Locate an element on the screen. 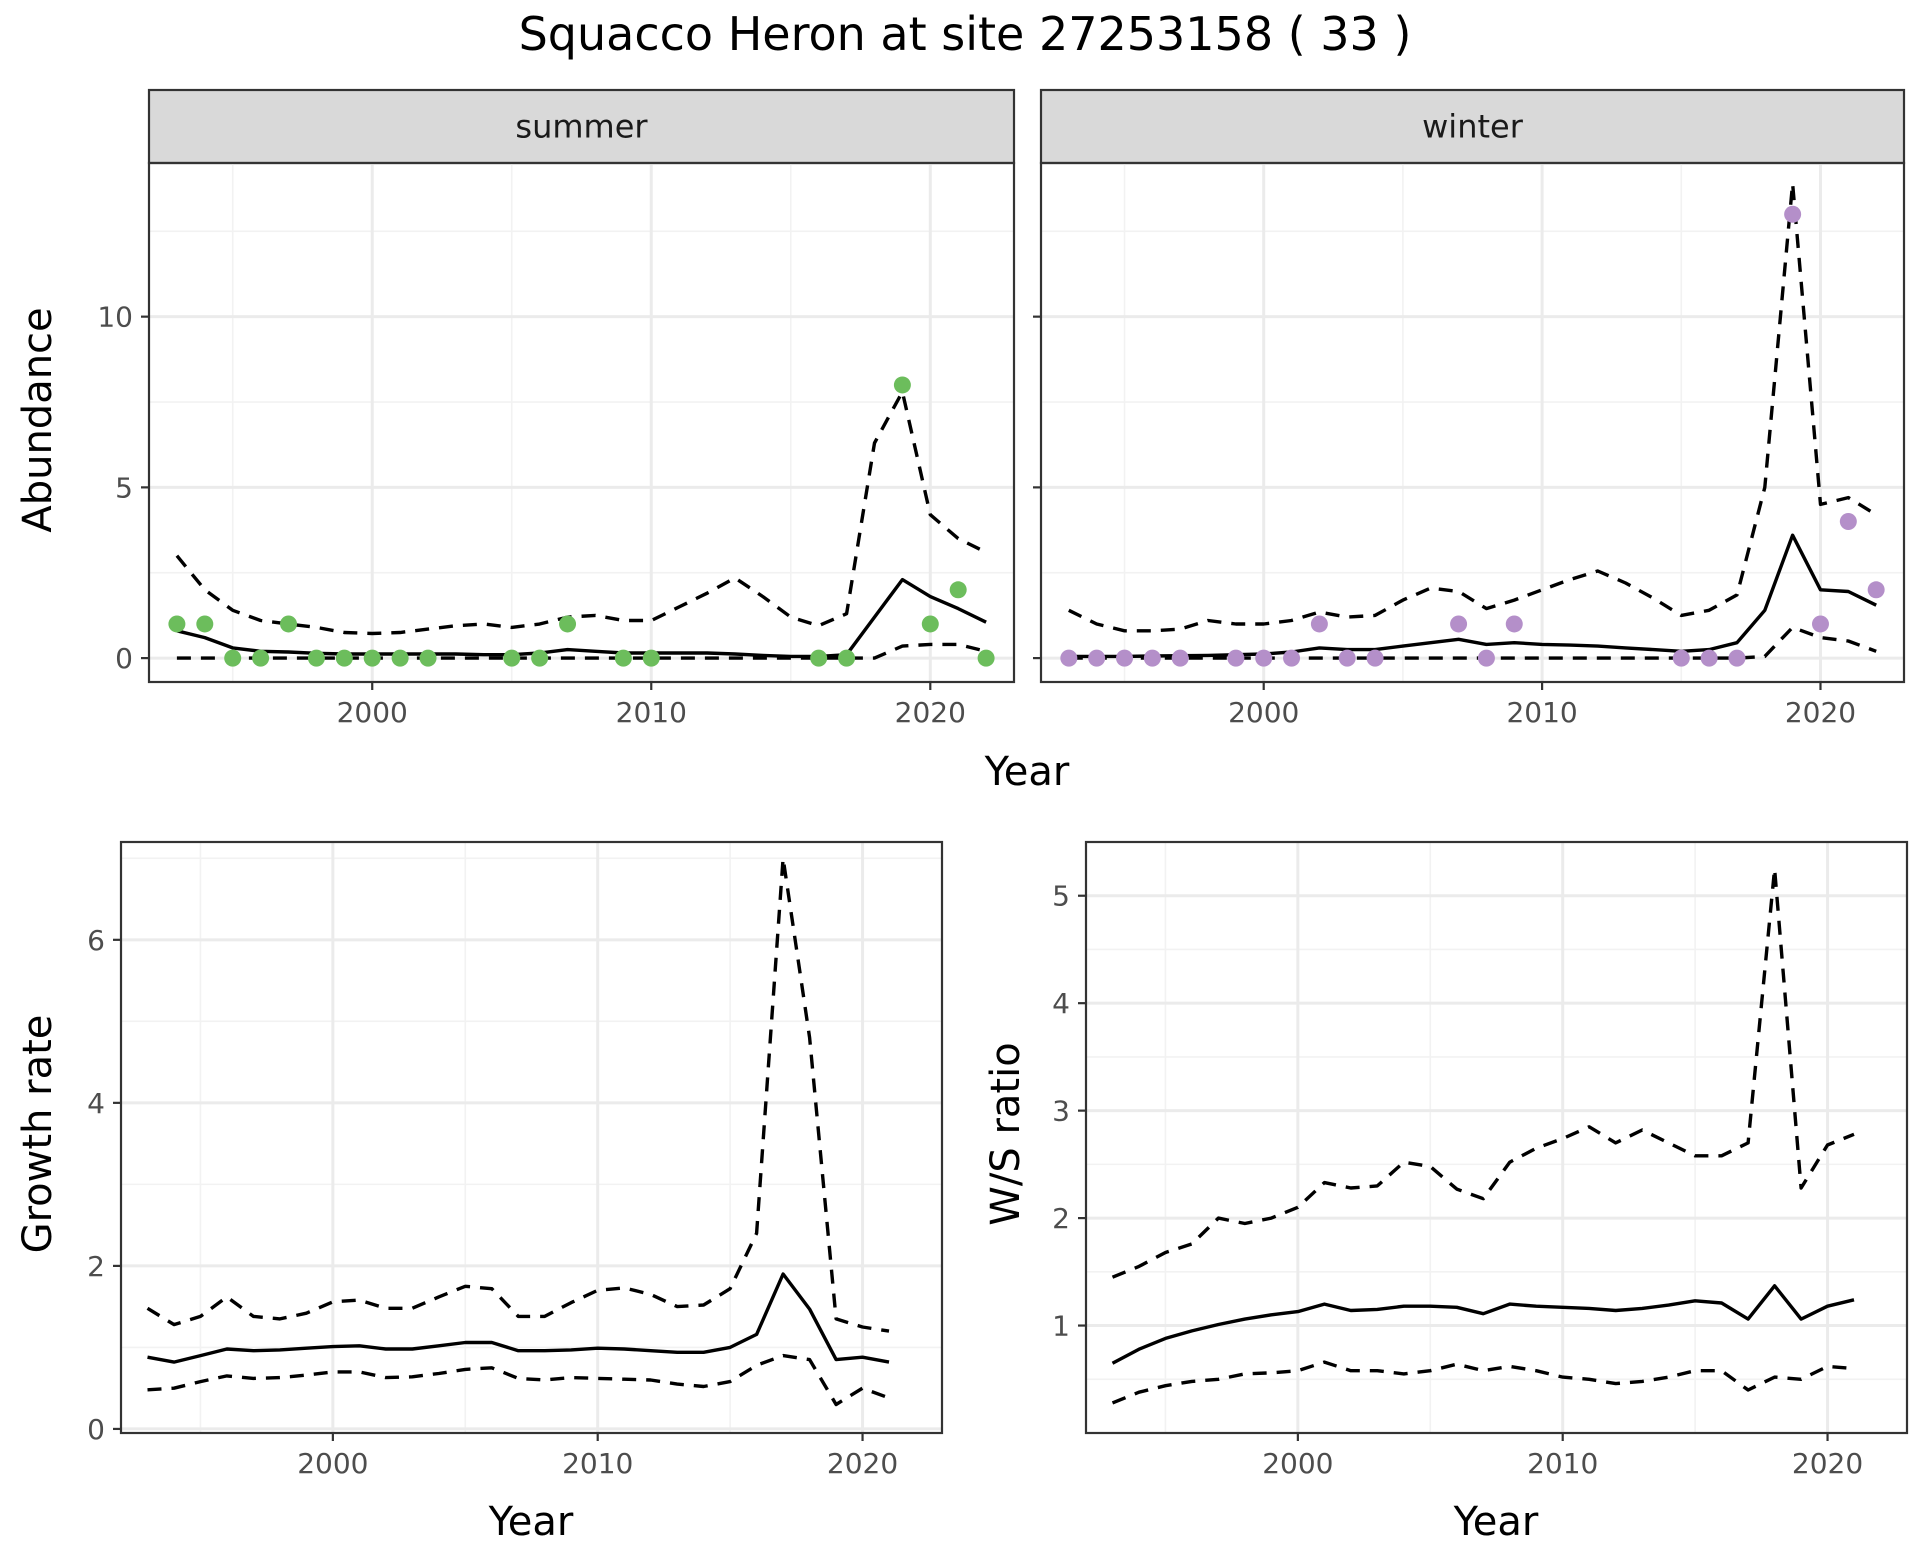  x-axis-label-abundance: Year is located at coordinates (1027, 772).